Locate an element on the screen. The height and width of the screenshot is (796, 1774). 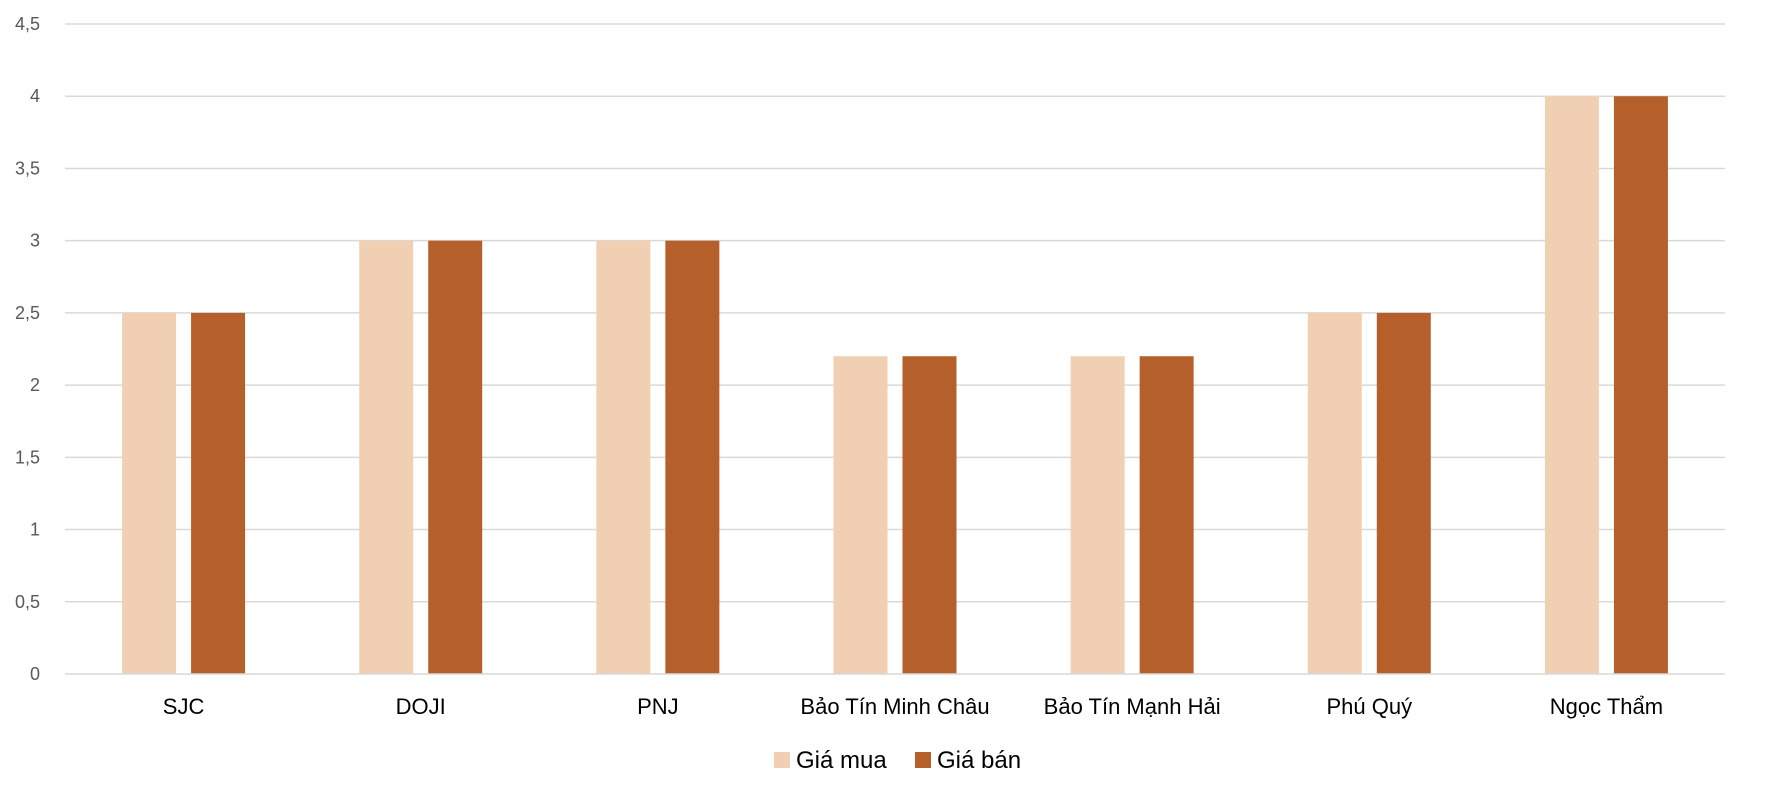
category-label: PNJ is located at coordinates (658, 706).